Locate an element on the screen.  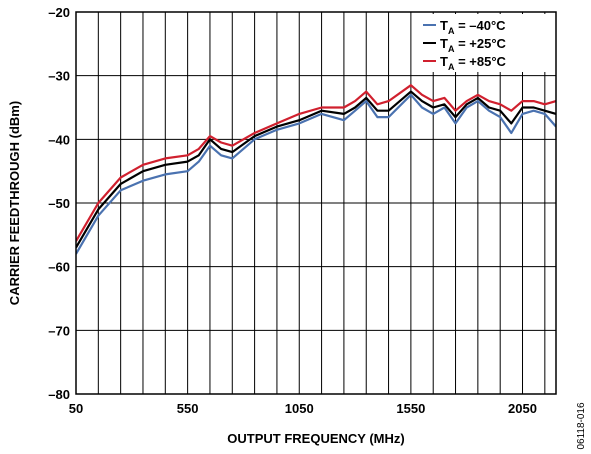
x-tick-label: 1050 is located at coordinates (299, 408).